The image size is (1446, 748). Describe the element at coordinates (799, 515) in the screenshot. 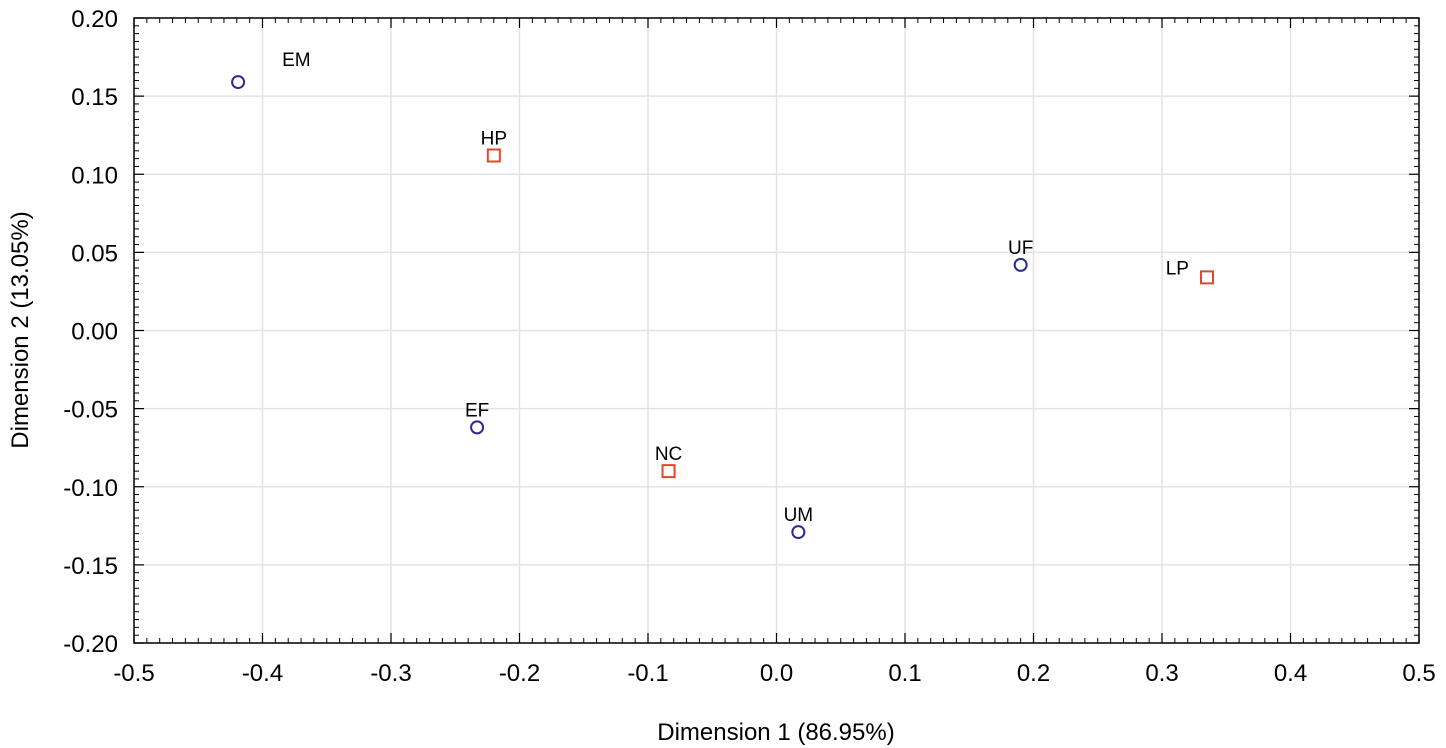

I see `point-label-um: UM` at that location.